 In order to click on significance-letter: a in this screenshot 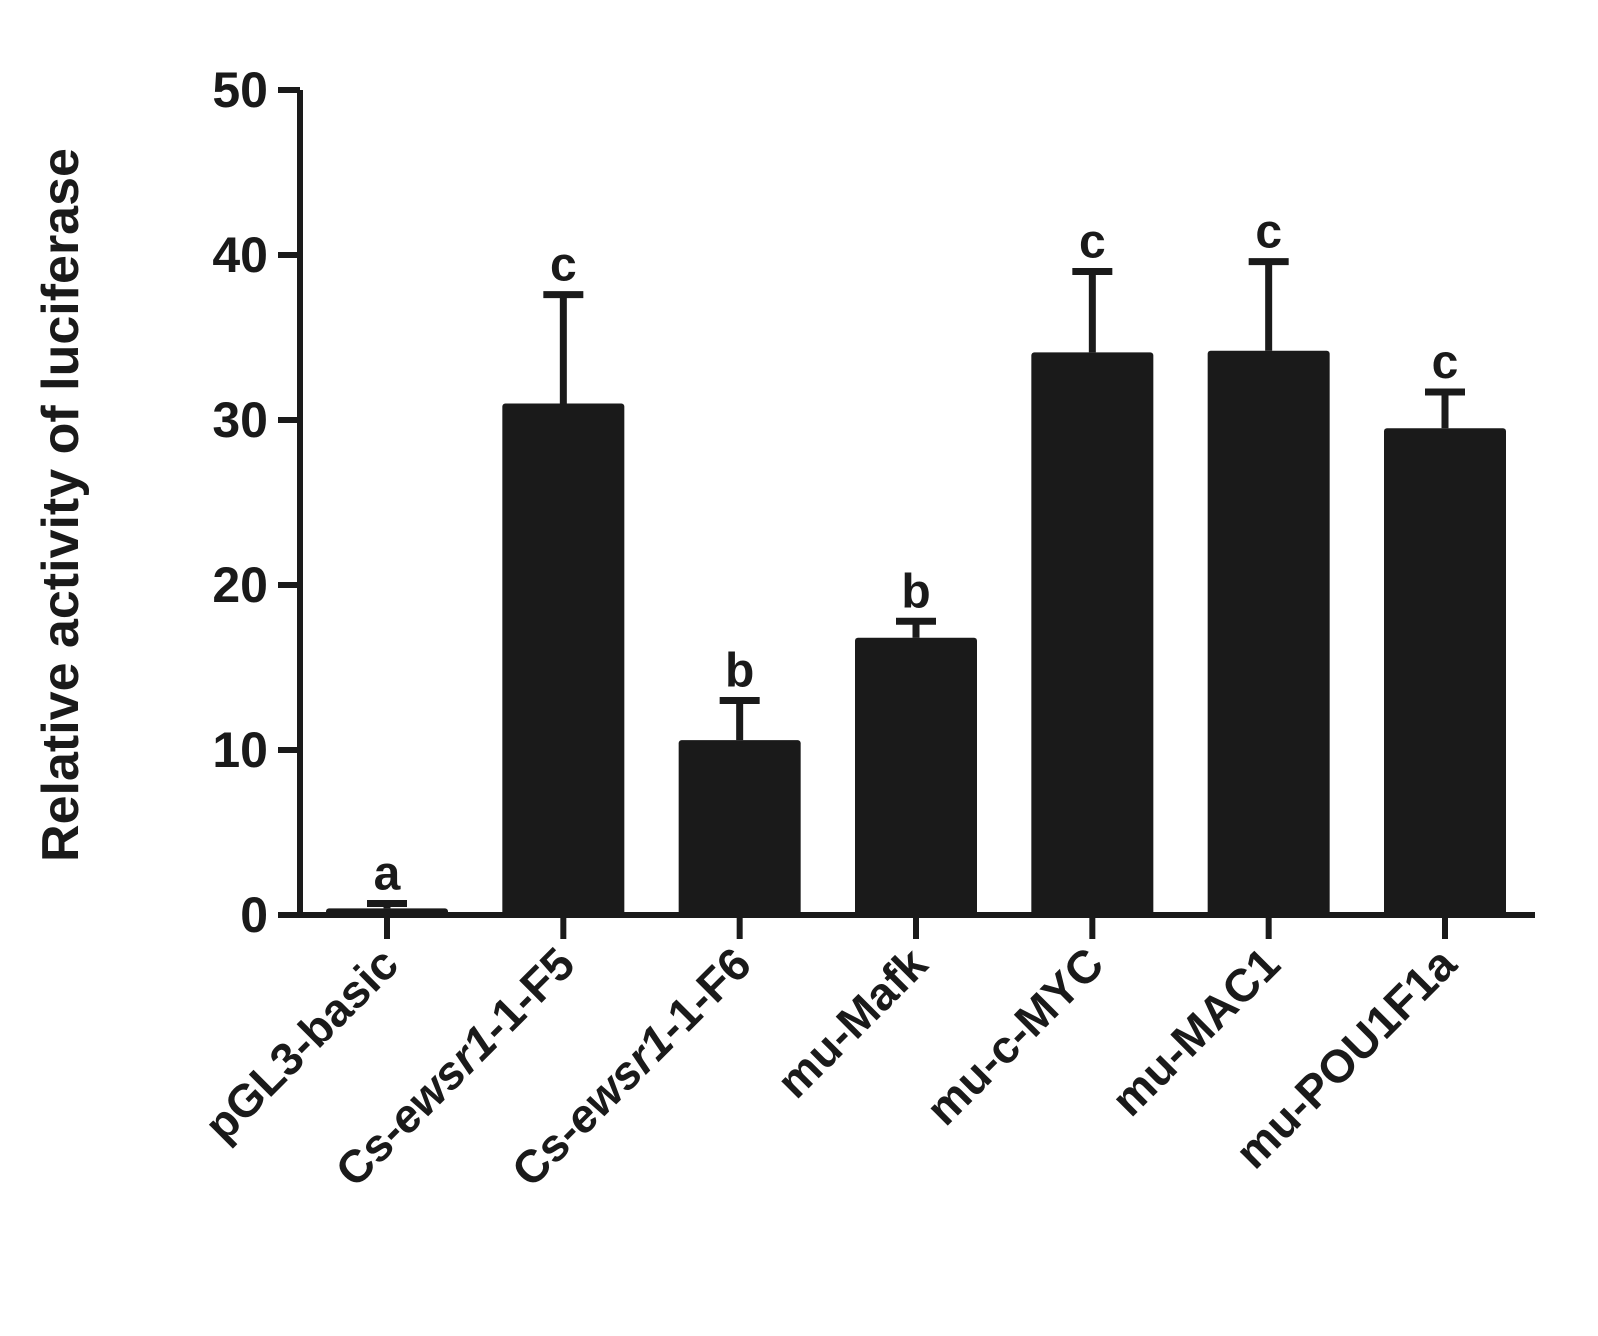, I will do `click(387, 873)`.